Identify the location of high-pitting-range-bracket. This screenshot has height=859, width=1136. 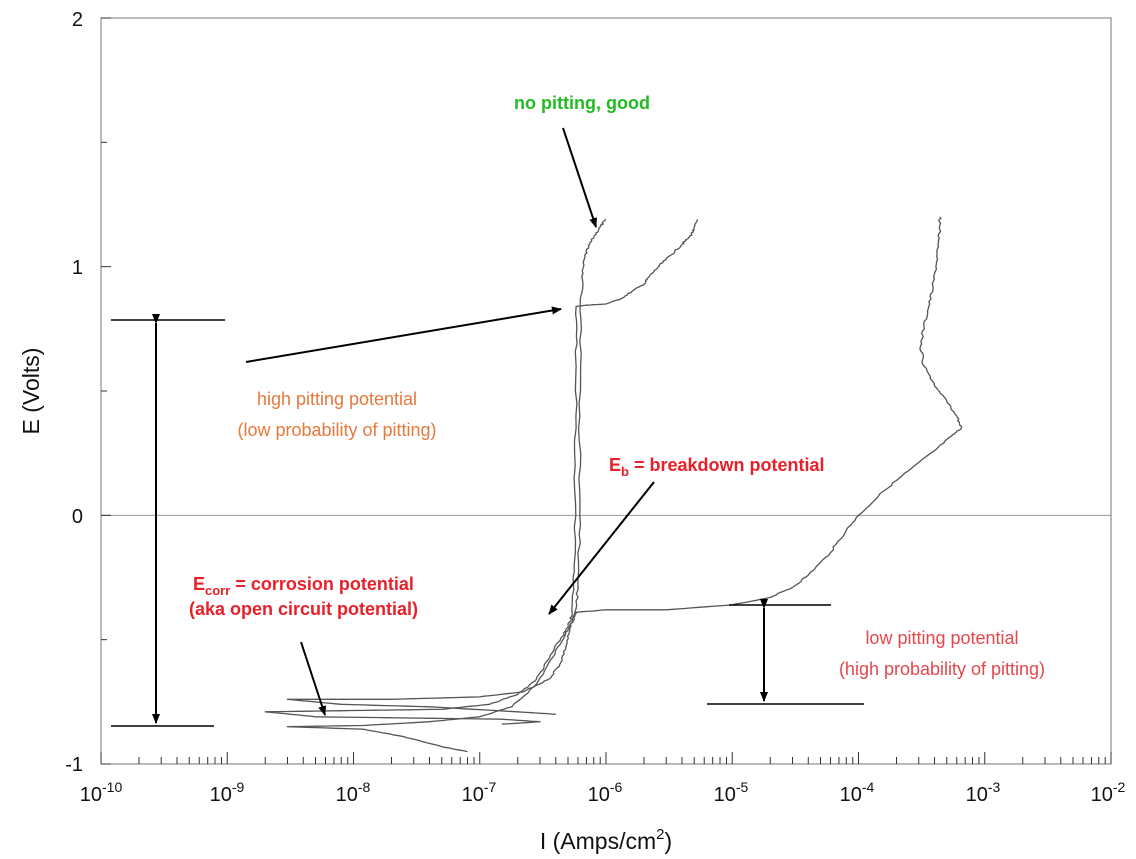
(168, 520).